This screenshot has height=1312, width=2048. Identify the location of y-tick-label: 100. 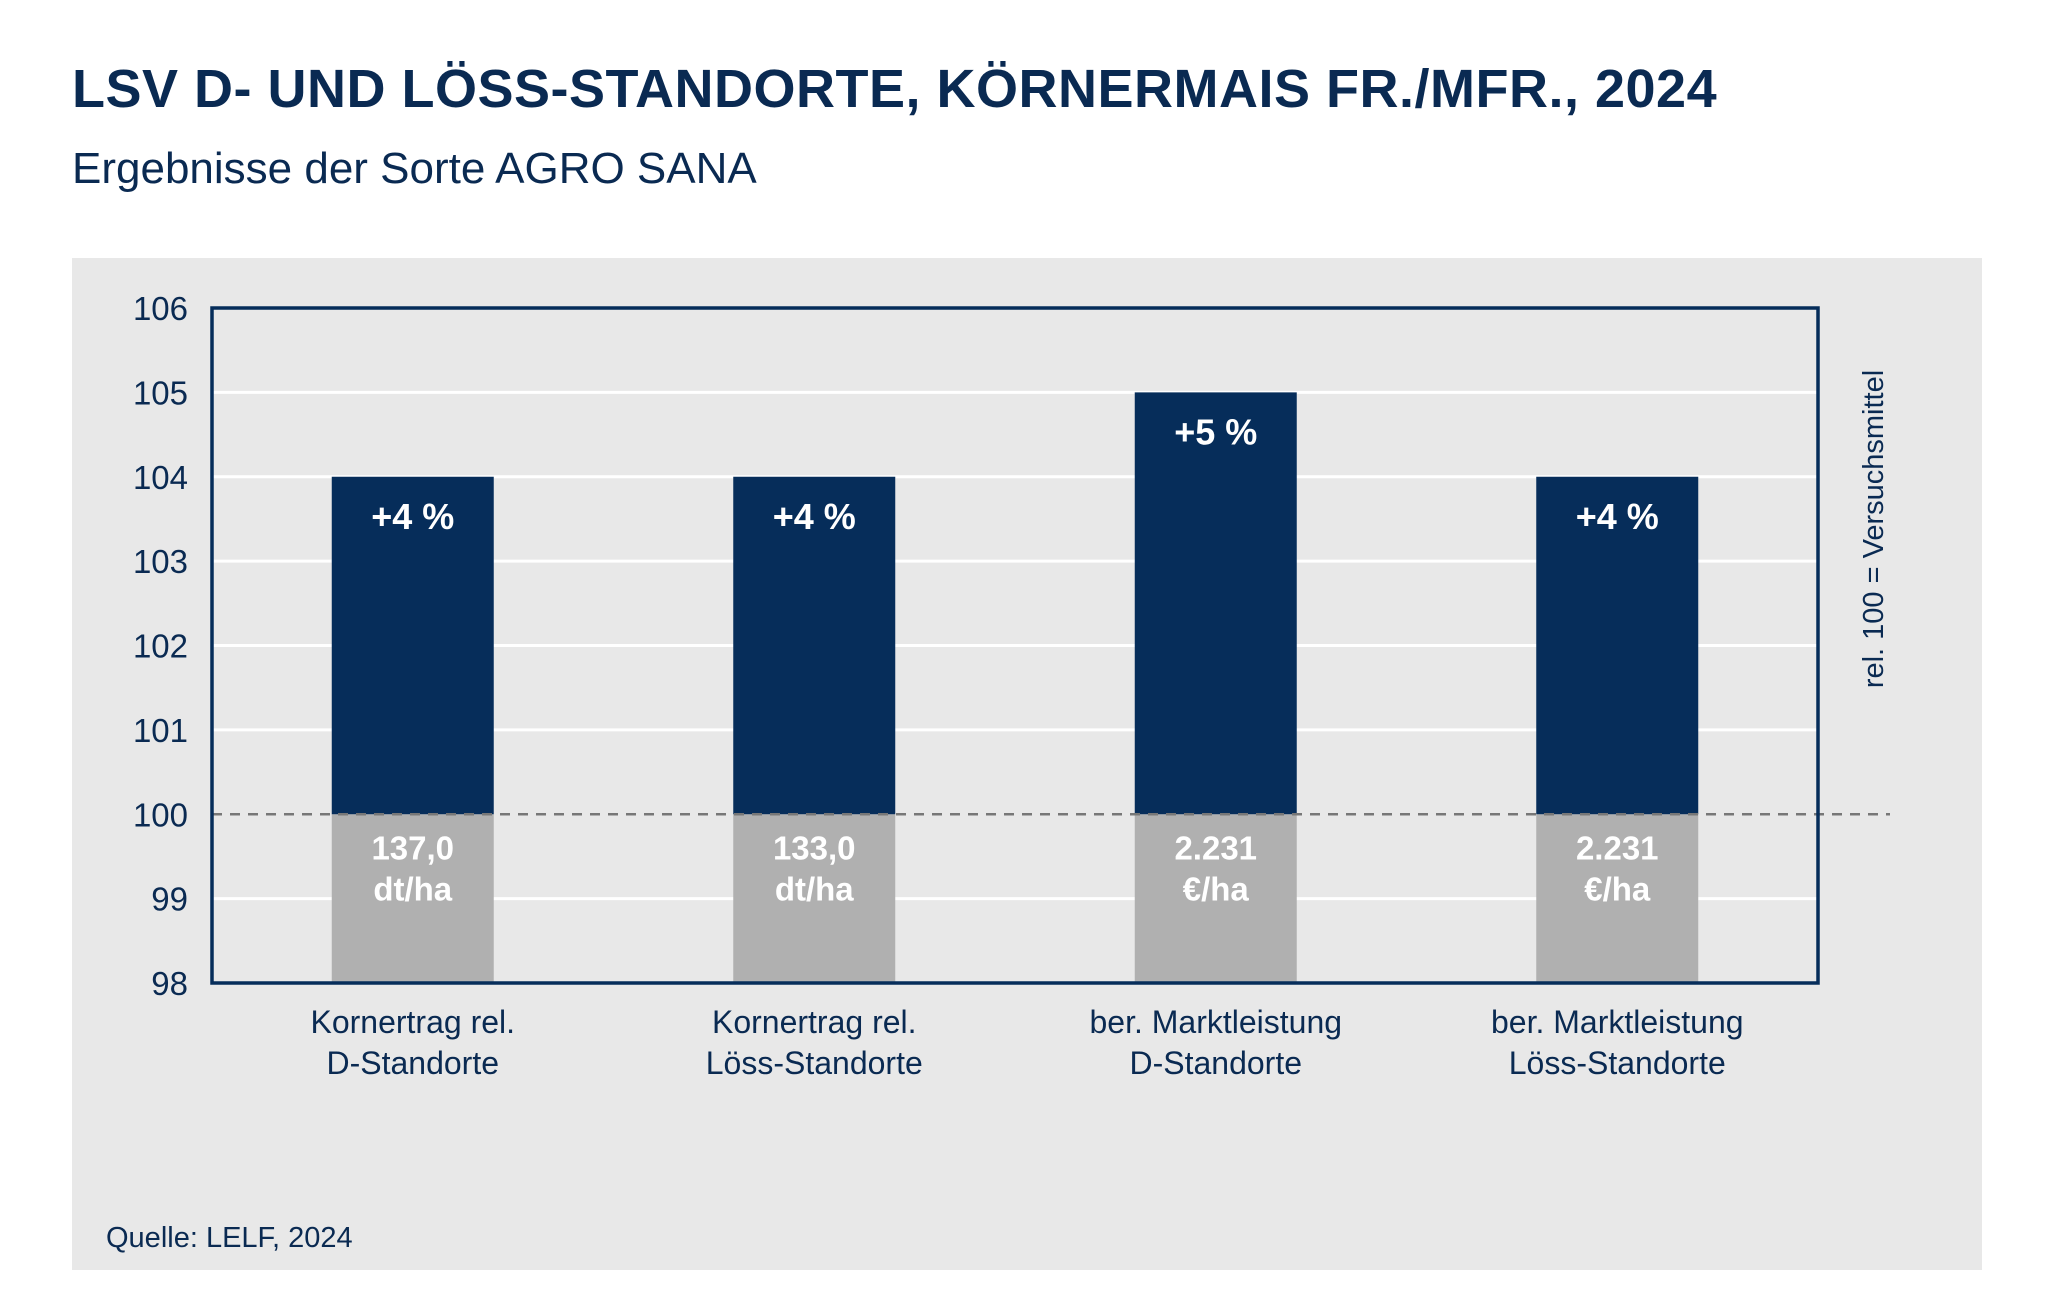
(160, 814).